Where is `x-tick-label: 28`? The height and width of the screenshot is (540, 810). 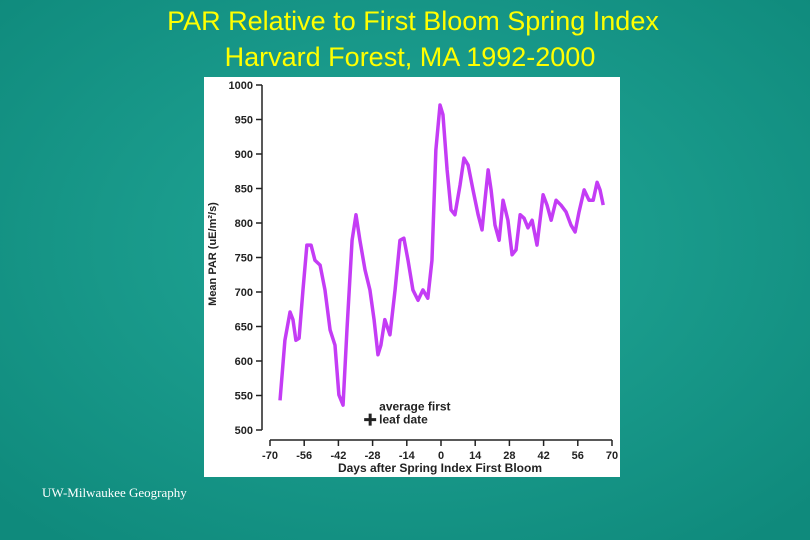 x-tick-label: 28 is located at coordinates (509, 456).